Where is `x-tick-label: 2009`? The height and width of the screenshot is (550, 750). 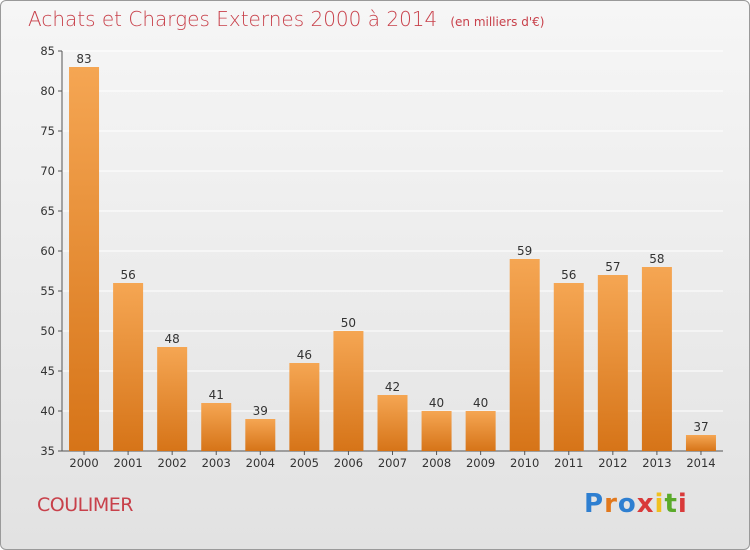
x-tick-label: 2009 is located at coordinates (480, 463).